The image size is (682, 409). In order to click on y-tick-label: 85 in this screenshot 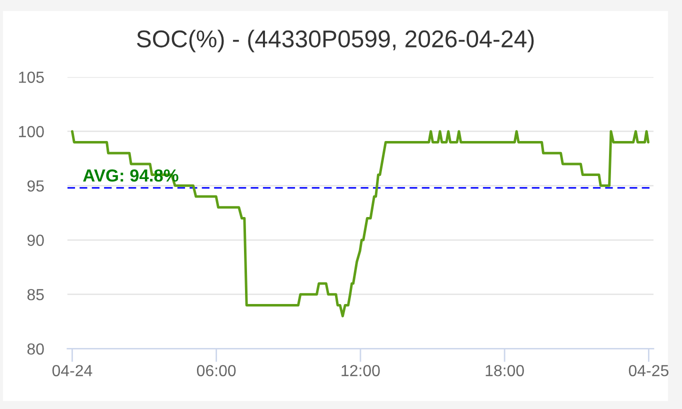, I will do `click(35, 294)`.